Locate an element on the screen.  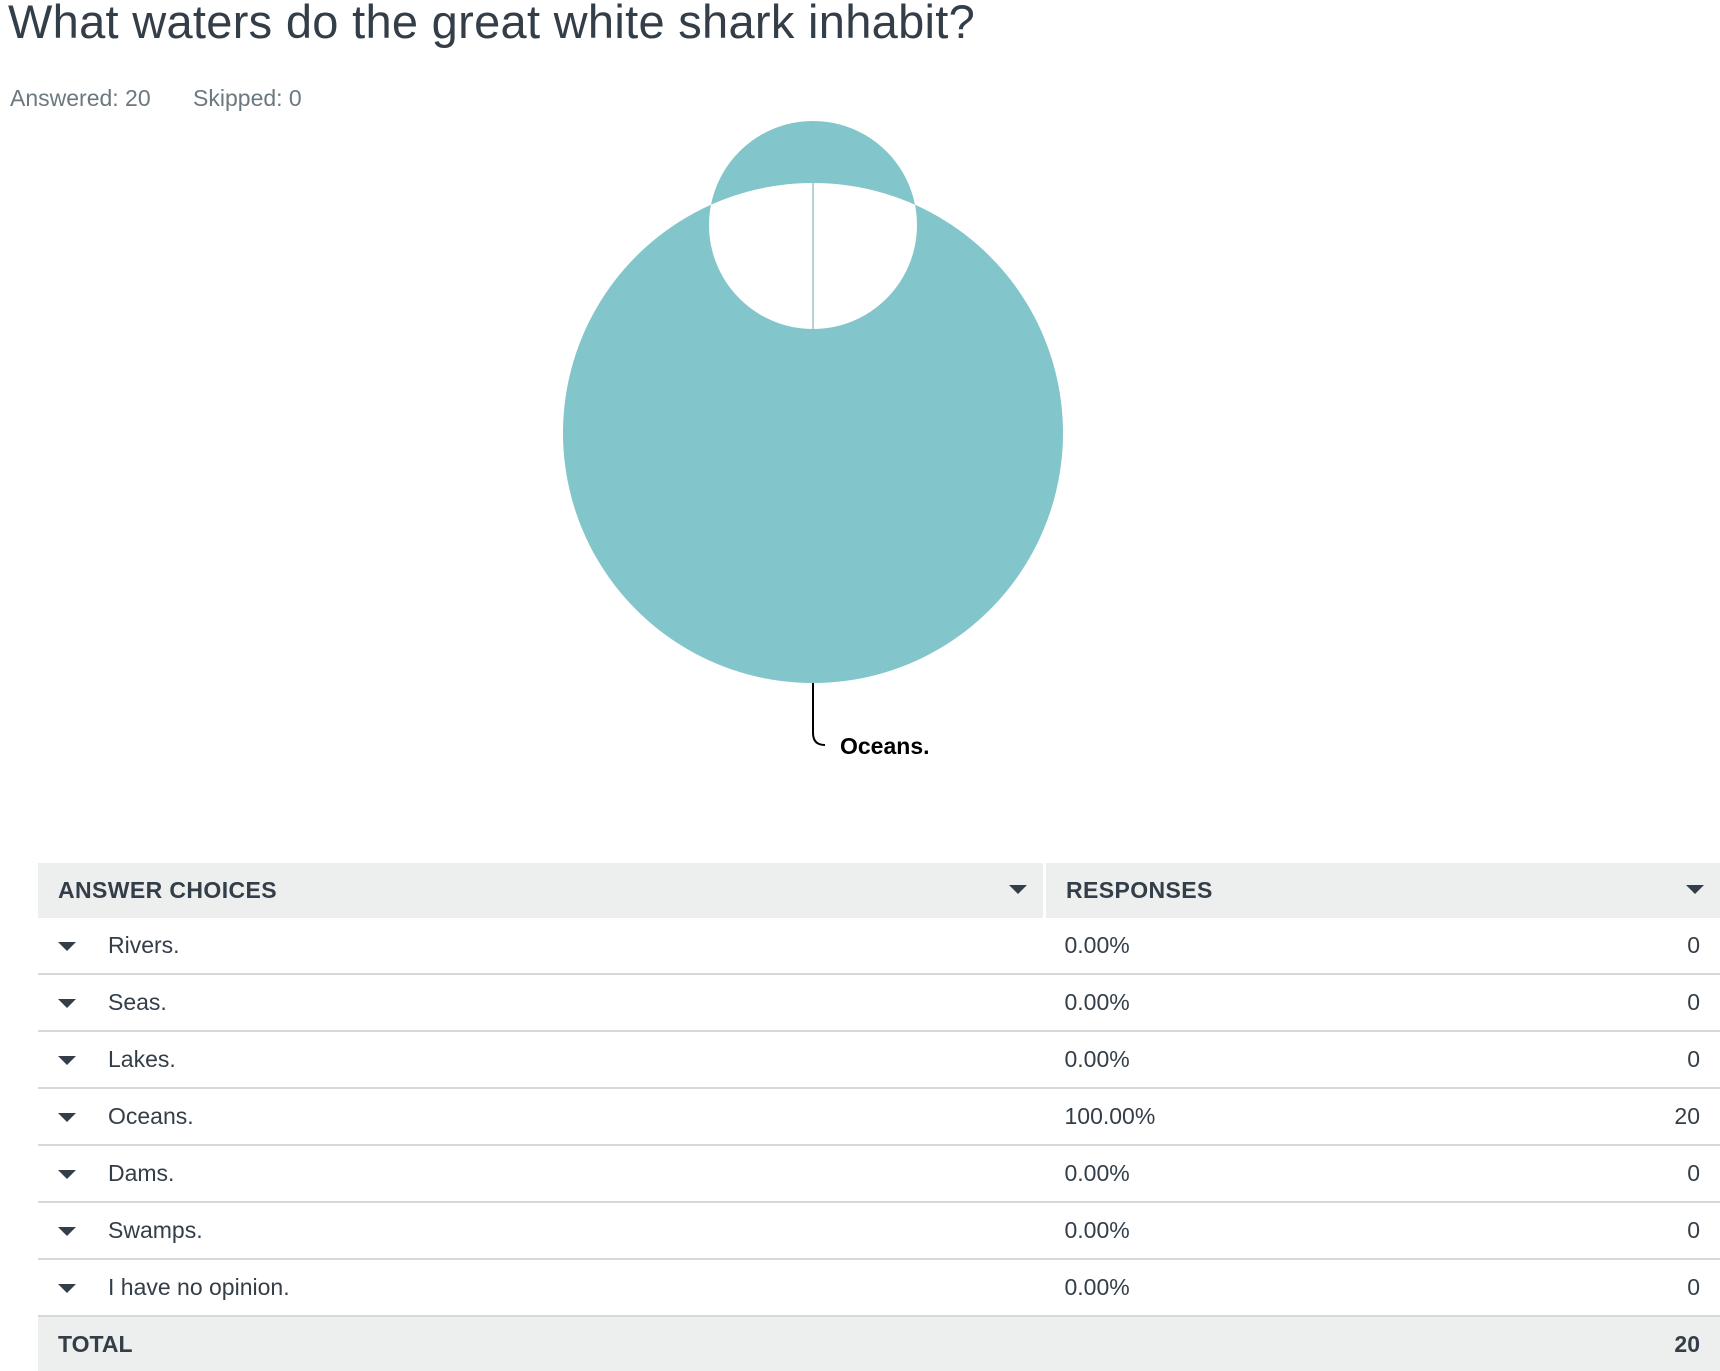
total-count: 20 is located at coordinates (1551, 1343).